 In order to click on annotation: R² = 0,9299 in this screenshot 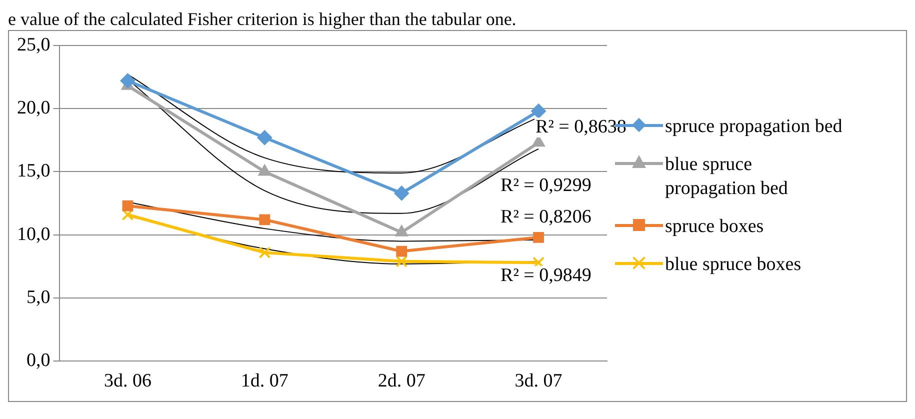, I will do `click(546, 185)`.